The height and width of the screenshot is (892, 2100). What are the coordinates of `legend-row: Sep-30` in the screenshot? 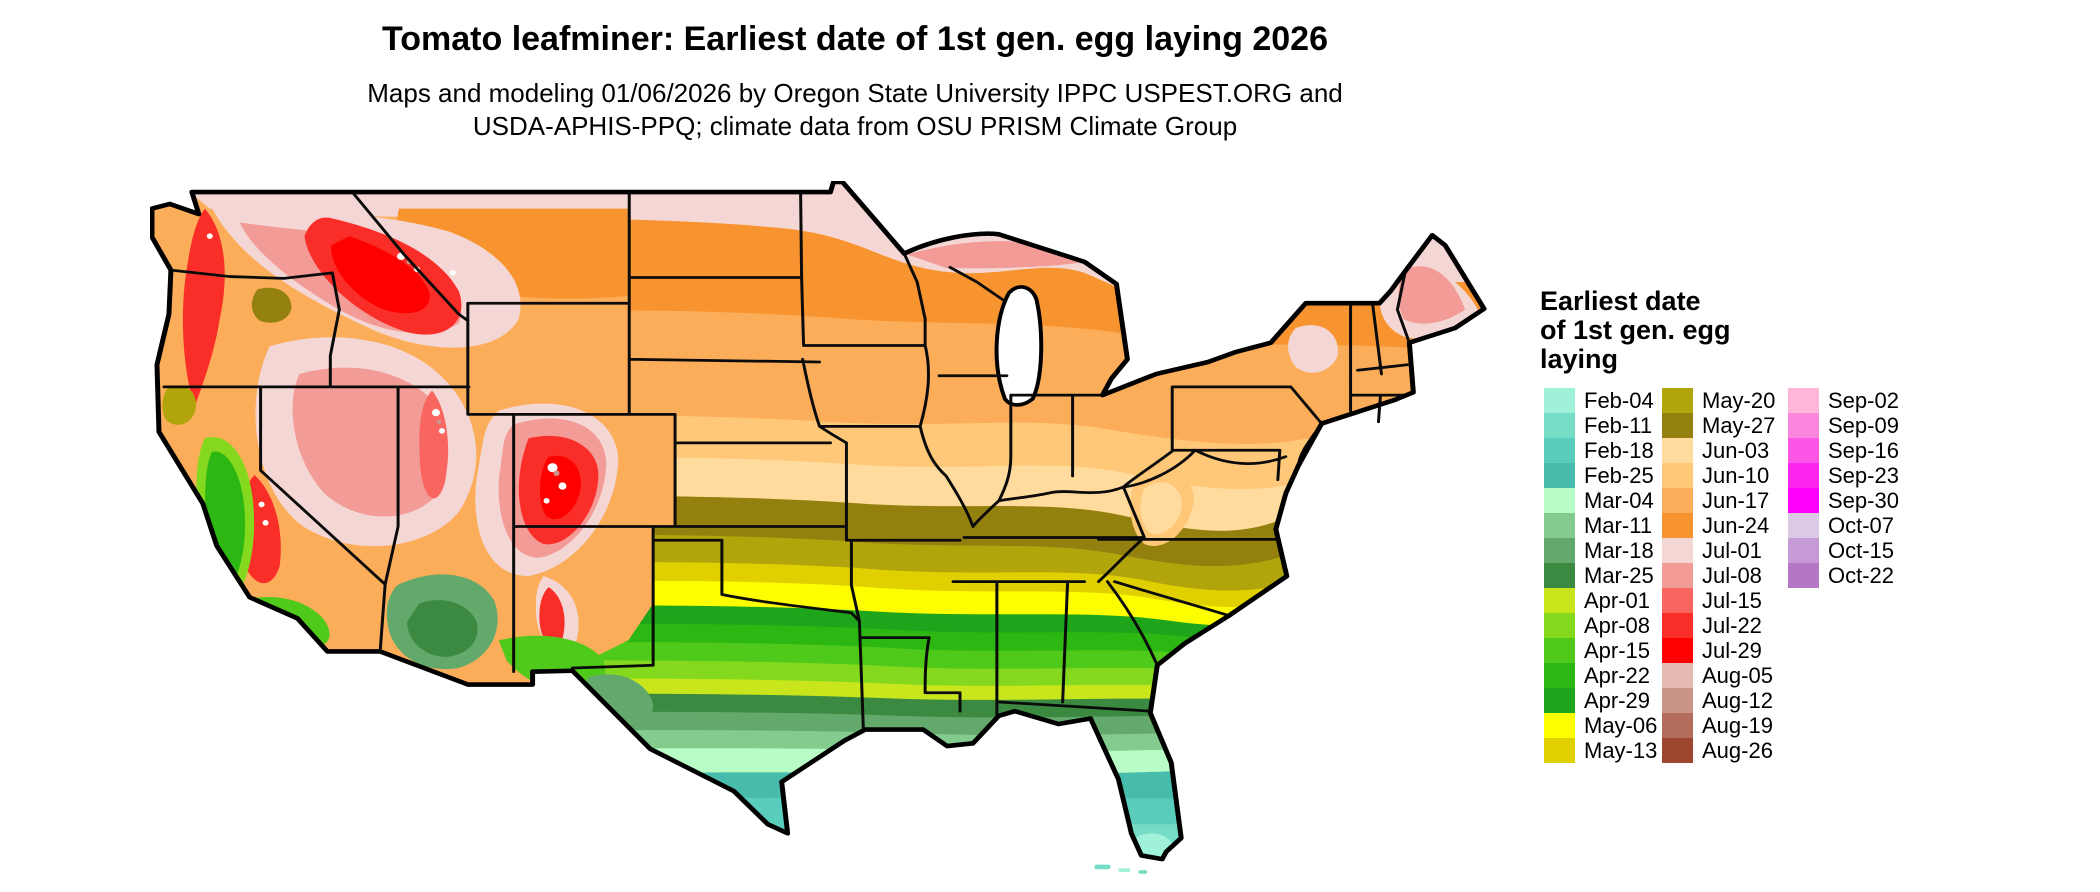 It's located at (1853, 500).